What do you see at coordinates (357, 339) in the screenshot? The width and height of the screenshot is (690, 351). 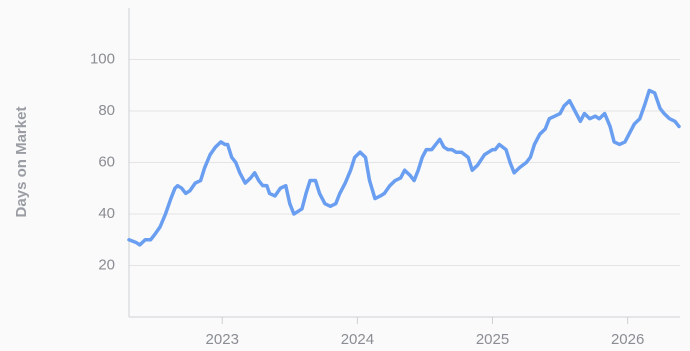 I see `x-tick-label: 2024` at bounding box center [357, 339].